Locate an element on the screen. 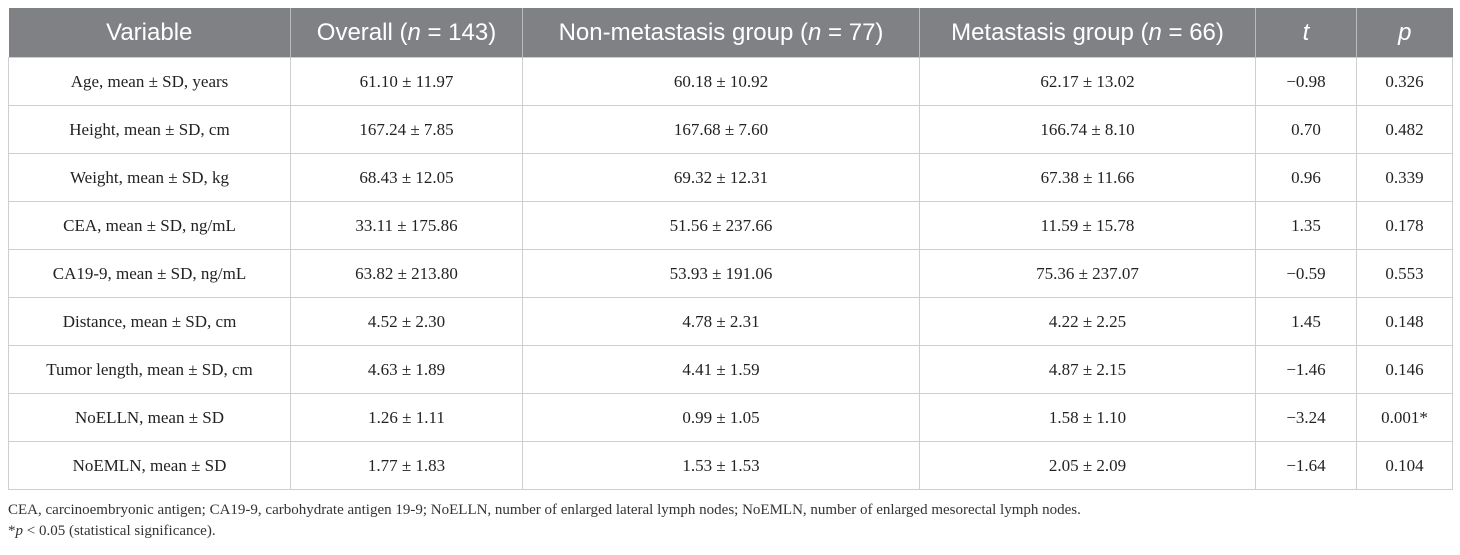 This screenshot has width=1460, height=555. cell-overall: 61.10 ± 11.97 is located at coordinates (406, 81).